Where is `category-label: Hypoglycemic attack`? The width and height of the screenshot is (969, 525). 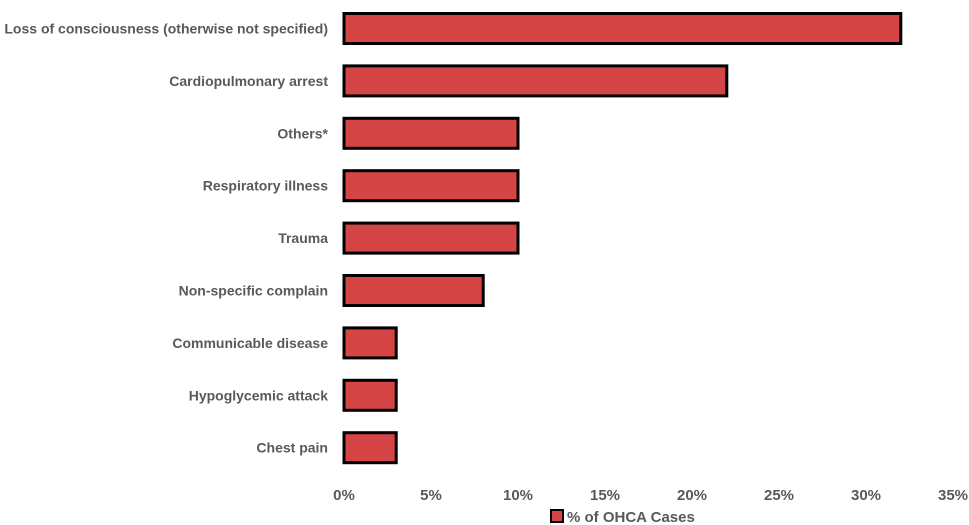
category-label: Hypoglycemic attack is located at coordinates (258, 395).